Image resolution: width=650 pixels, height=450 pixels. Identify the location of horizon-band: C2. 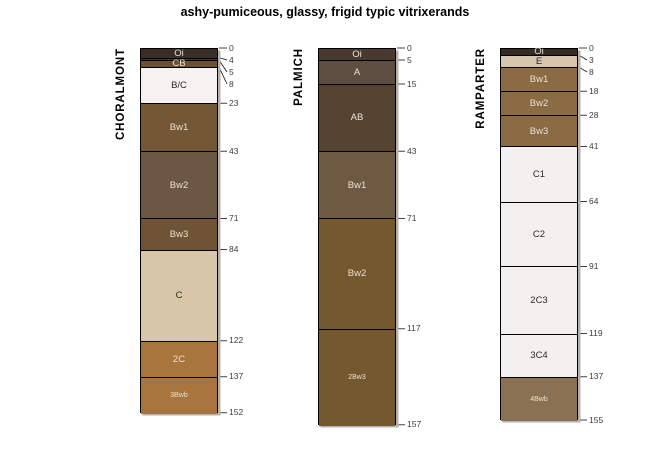
(539, 235).